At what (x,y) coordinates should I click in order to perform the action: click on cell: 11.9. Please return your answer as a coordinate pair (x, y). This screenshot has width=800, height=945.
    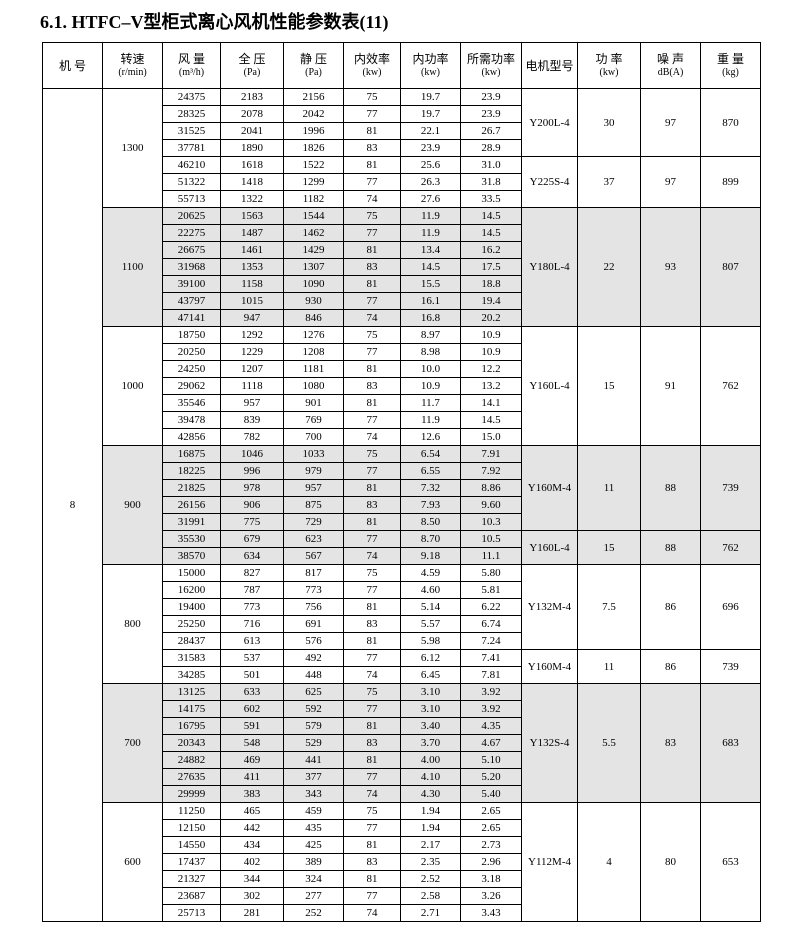
    Looking at the image, I should click on (430, 216).